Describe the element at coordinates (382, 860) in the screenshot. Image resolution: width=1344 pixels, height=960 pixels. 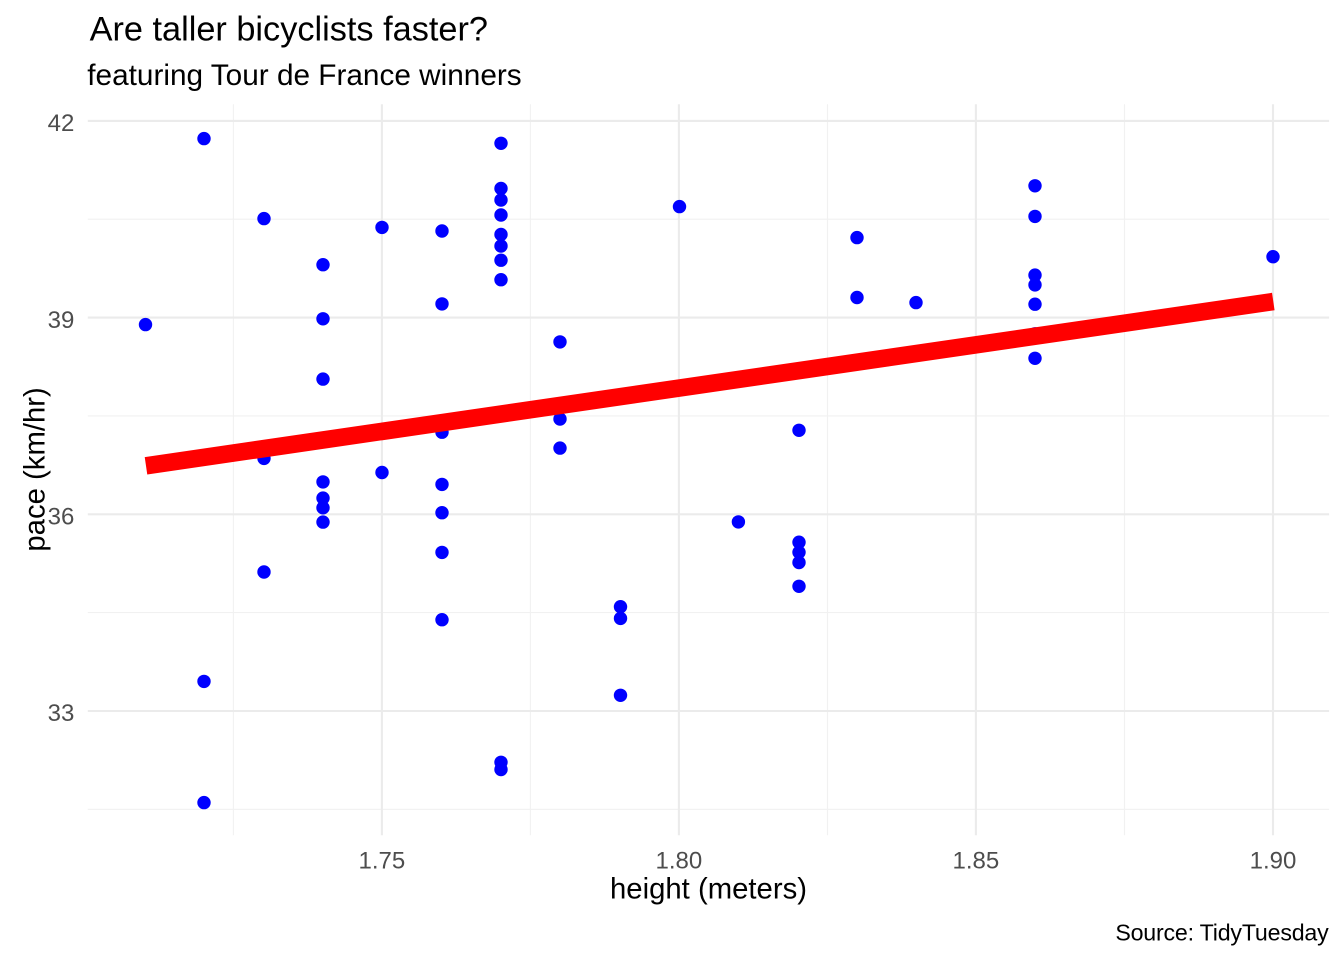
I see `svg-text: 1.75` at that location.